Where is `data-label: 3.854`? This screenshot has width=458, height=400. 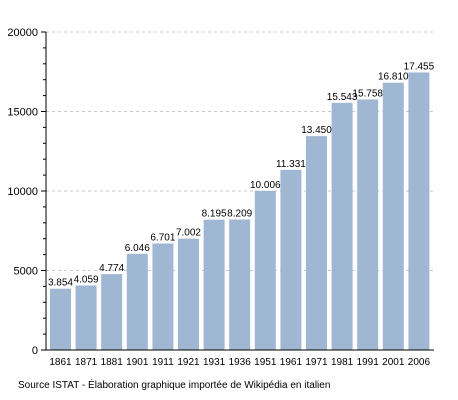
data-label: 3.854 is located at coordinates (60, 283).